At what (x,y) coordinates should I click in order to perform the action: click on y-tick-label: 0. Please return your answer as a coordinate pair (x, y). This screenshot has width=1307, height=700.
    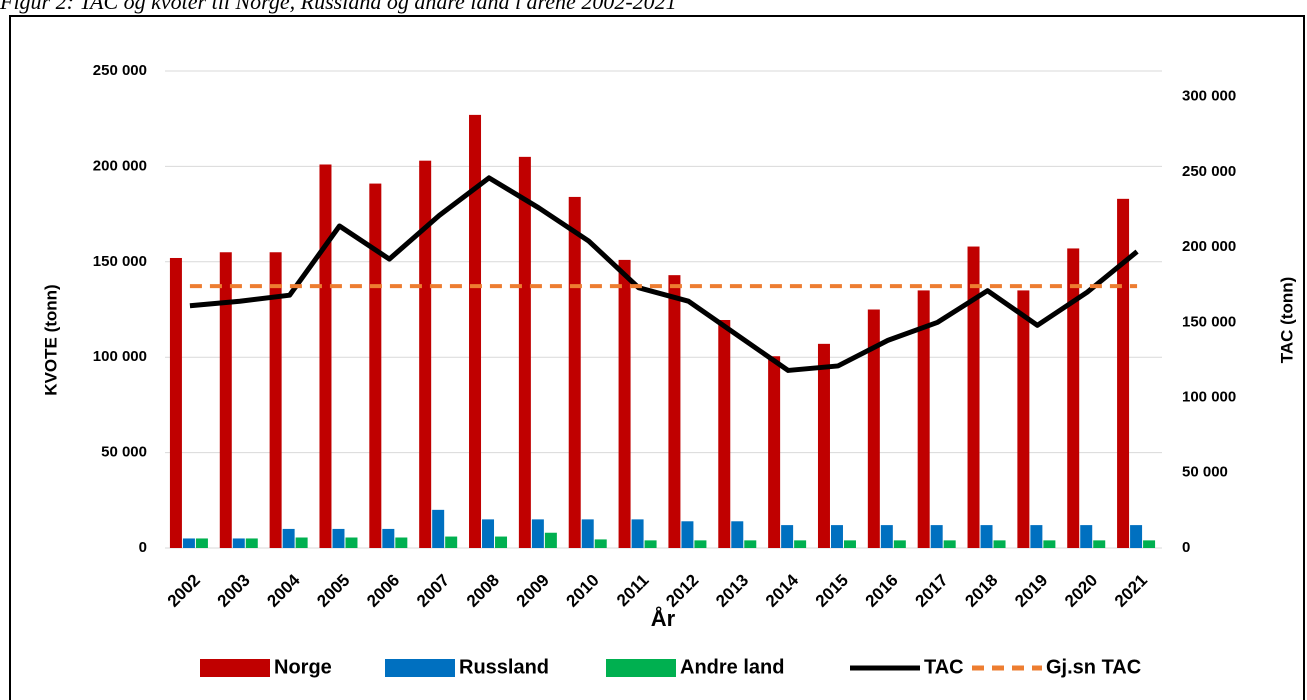
    Looking at the image, I should click on (143, 547).